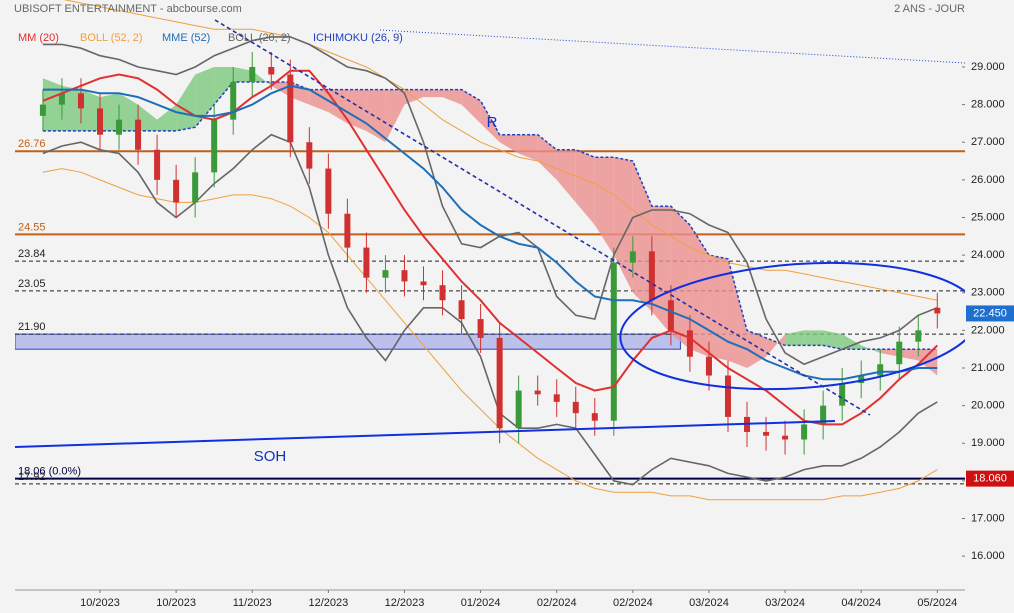 The height and width of the screenshot is (613, 1014). What do you see at coordinates (792, 326) in the screenshot?
I see `ellipse` at bounding box center [792, 326].